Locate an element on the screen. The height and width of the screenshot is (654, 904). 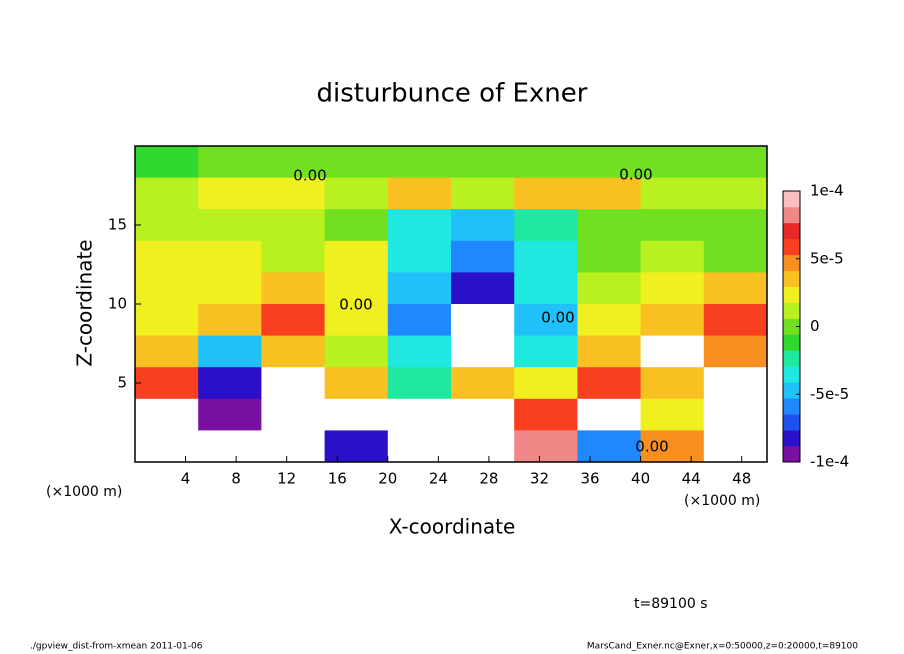
colorbar-tick-label: -1e-4 is located at coordinates (829, 462).